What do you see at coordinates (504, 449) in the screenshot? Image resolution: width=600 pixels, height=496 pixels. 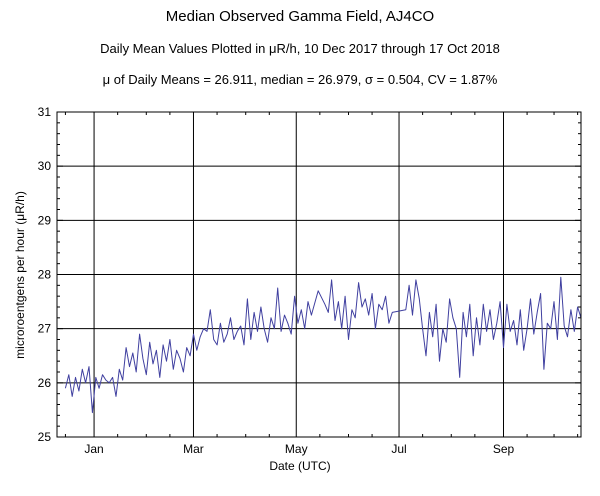 I see `x-tick-label: Sep` at bounding box center [504, 449].